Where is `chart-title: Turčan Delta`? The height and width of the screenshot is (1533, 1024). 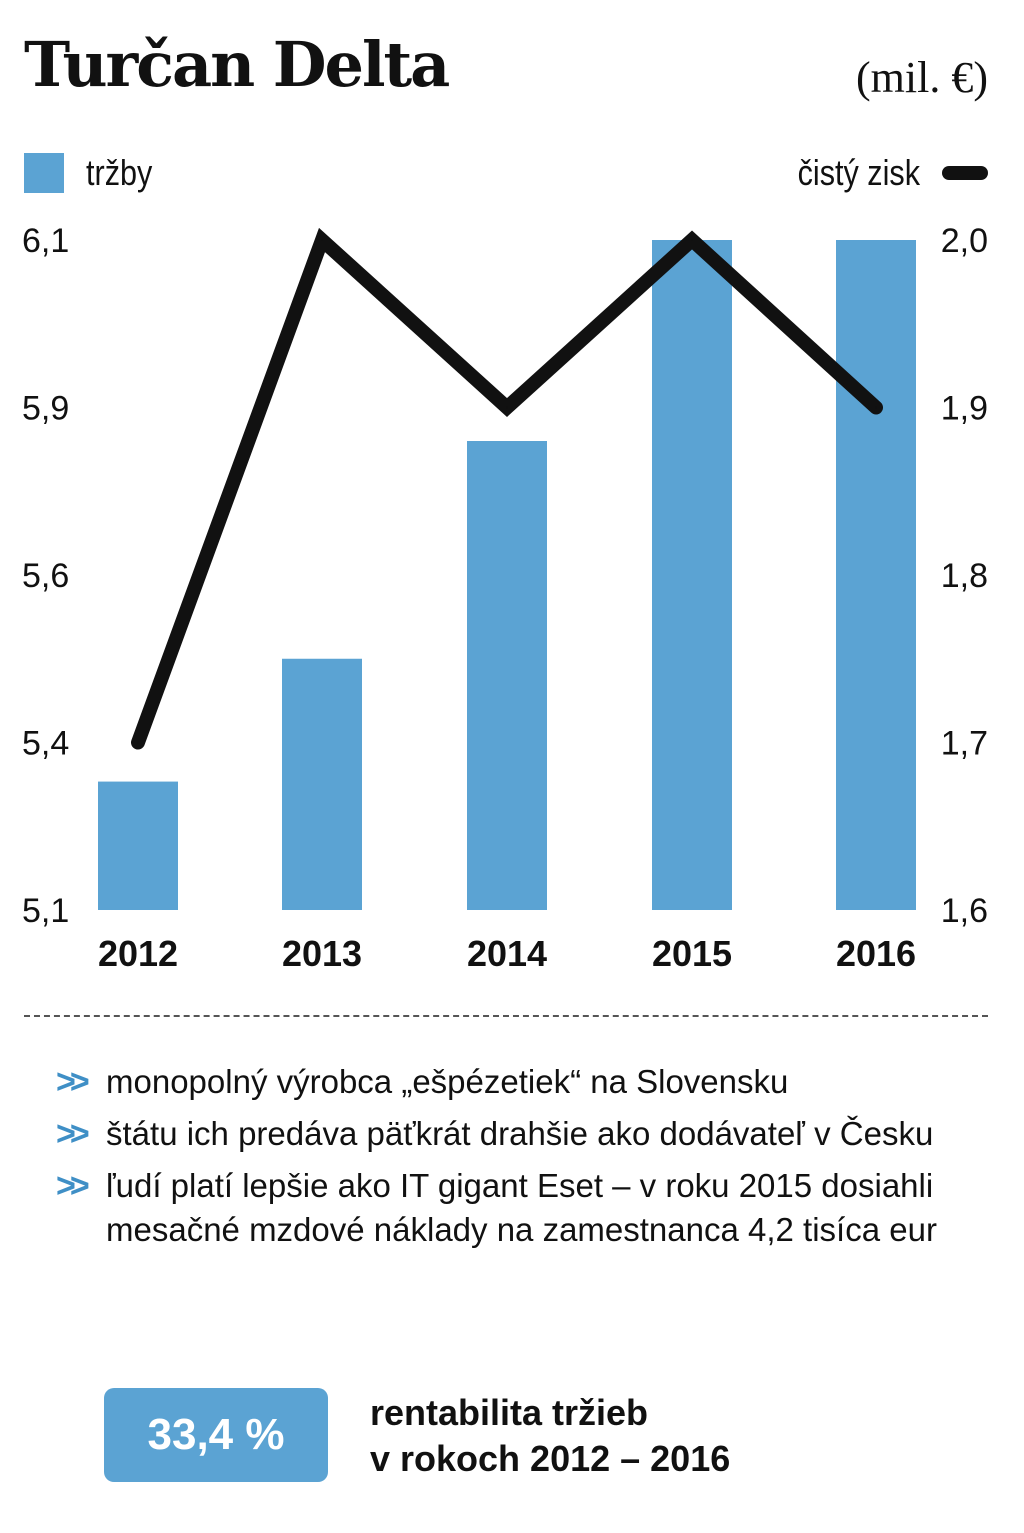 chart-title: Turčan Delta is located at coordinates (237, 64).